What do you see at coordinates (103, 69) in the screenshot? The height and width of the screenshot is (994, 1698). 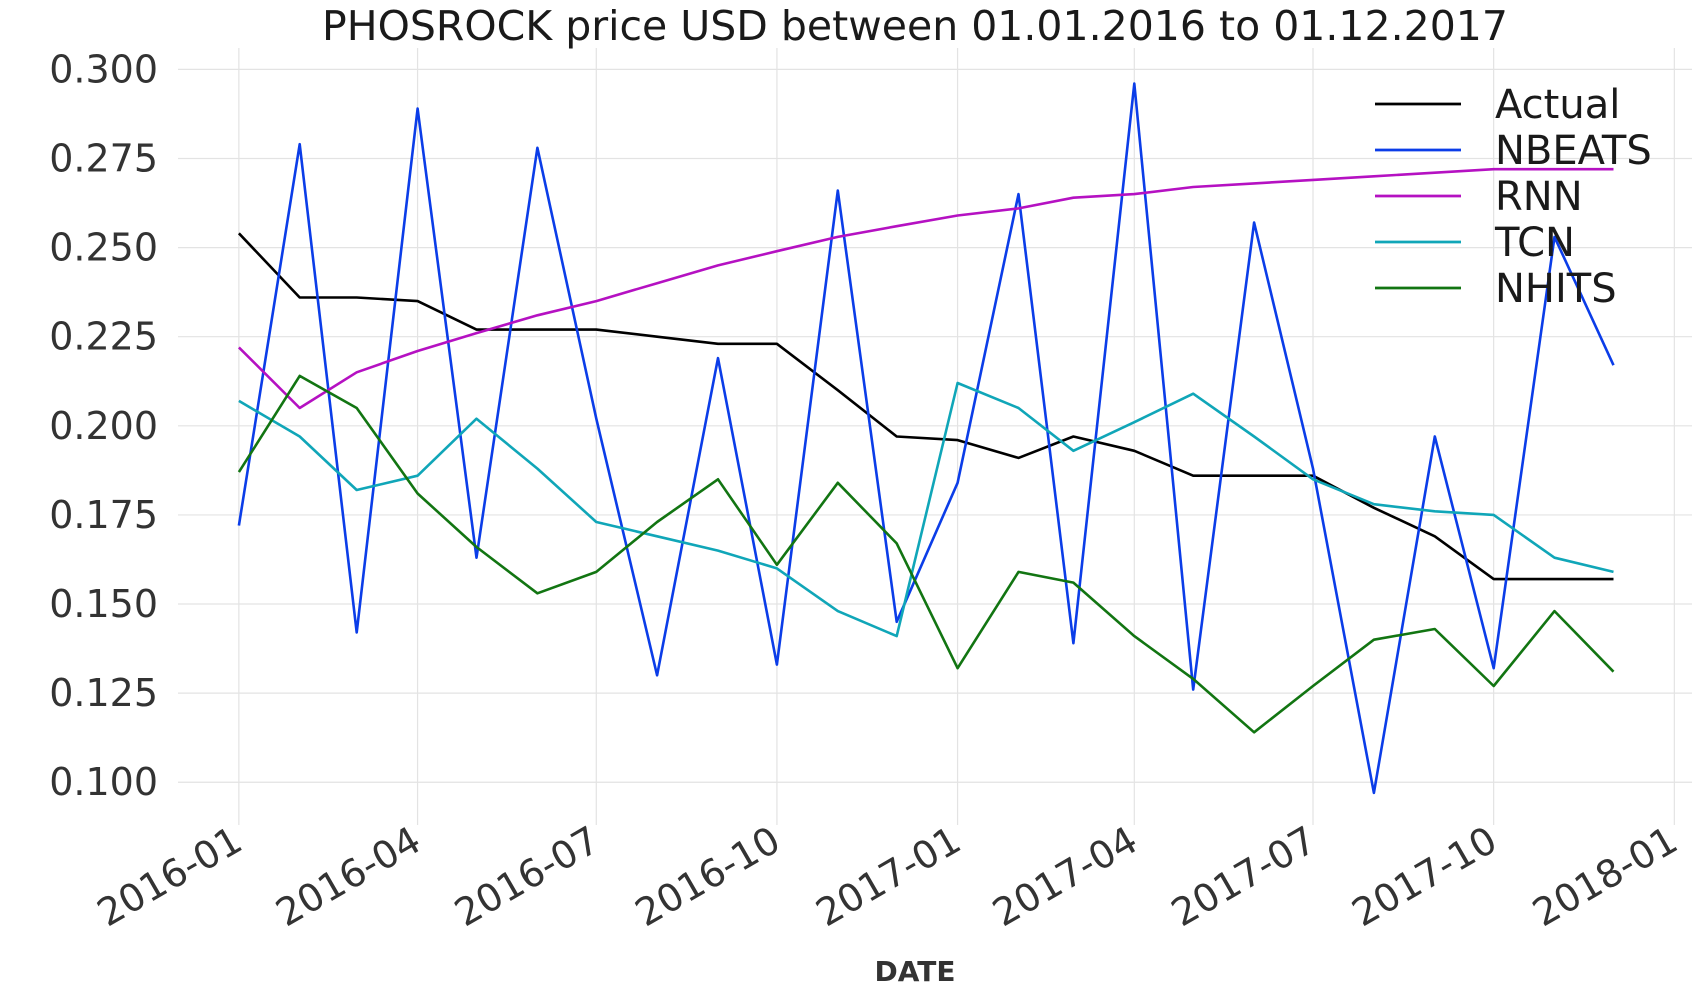 I see `y-tick-label: 0.300` at bounding box center [103, 69].